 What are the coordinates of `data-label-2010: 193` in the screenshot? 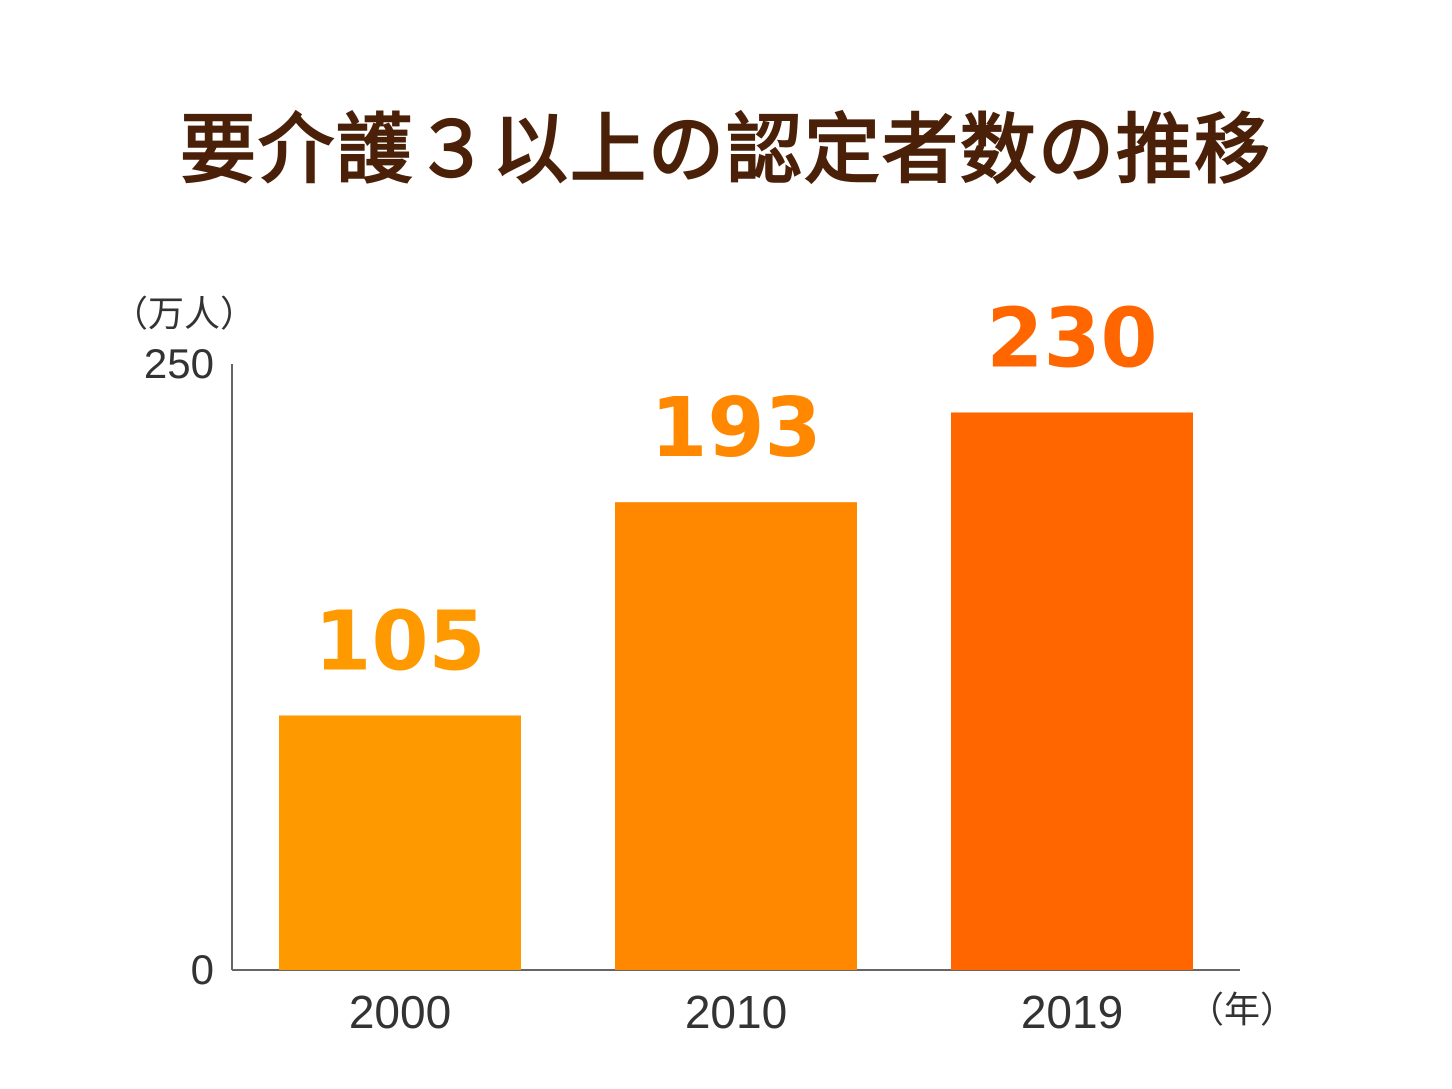 It's located at (735, 428).